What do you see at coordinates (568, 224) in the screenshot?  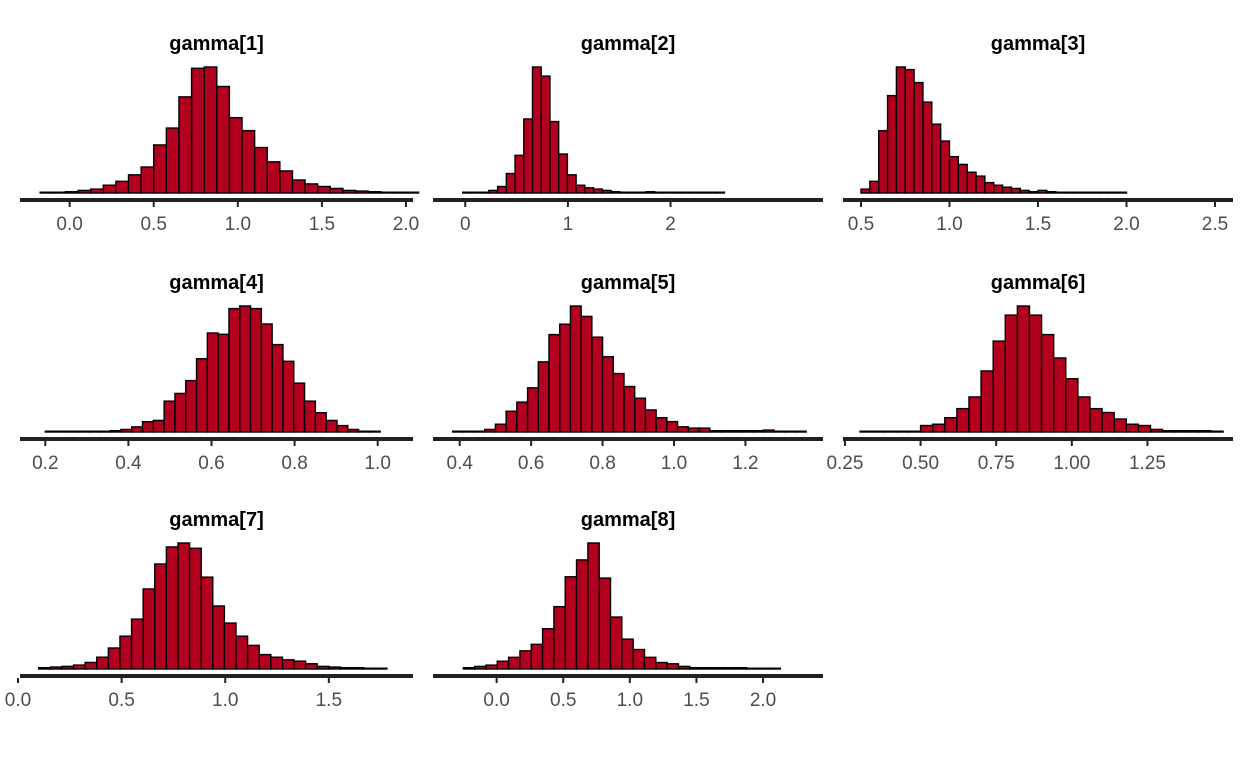 I see `x-tick-label: 1` at bounding box center [568, 224].